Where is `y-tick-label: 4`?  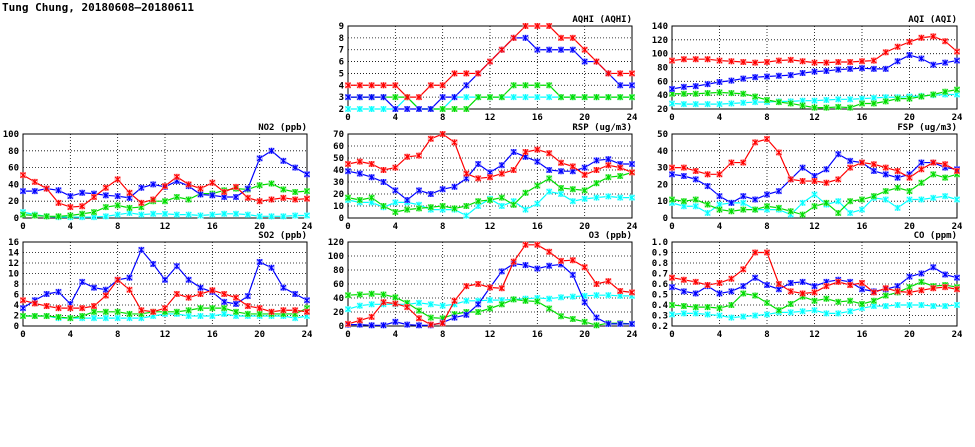 y-tick-label: 4 is located at coordinates (17, 306).